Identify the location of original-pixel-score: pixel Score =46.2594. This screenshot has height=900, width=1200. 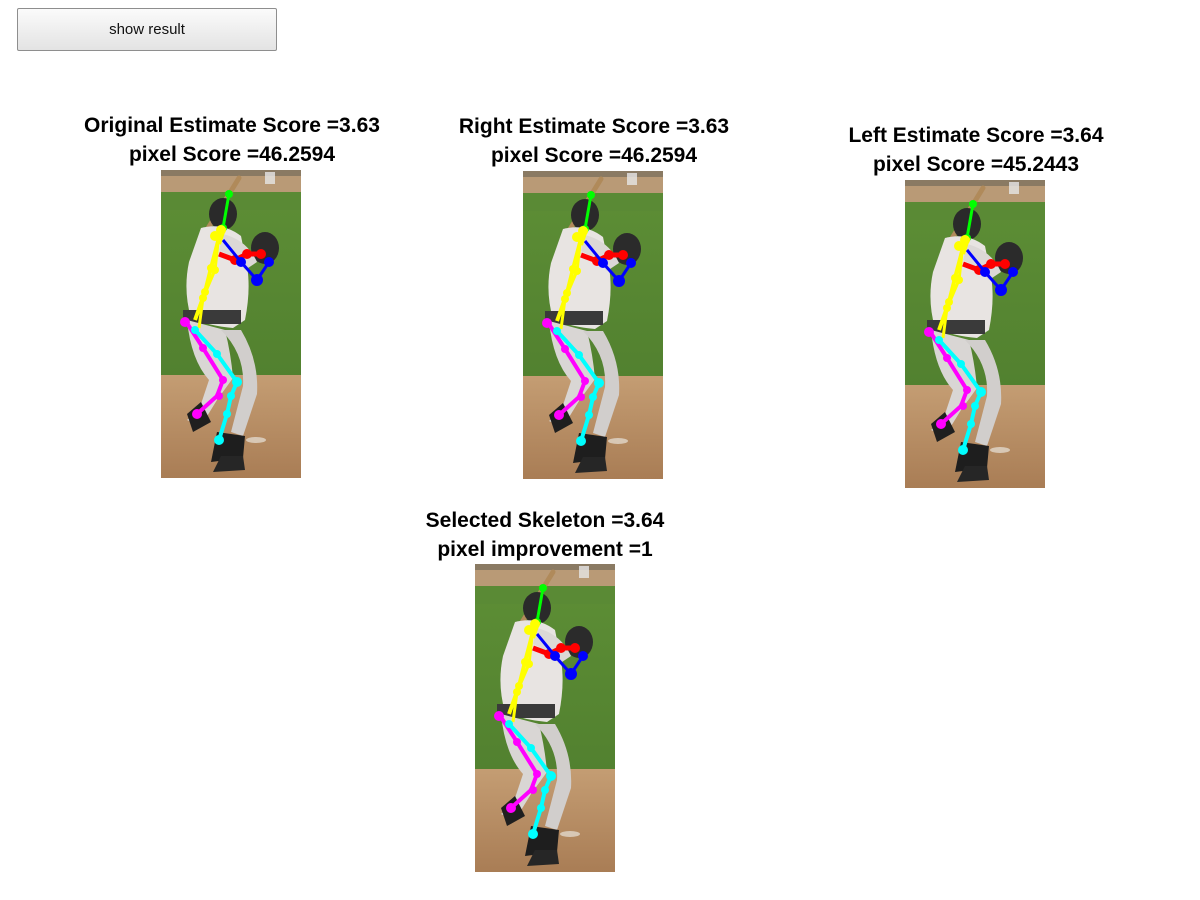
(232, 154).